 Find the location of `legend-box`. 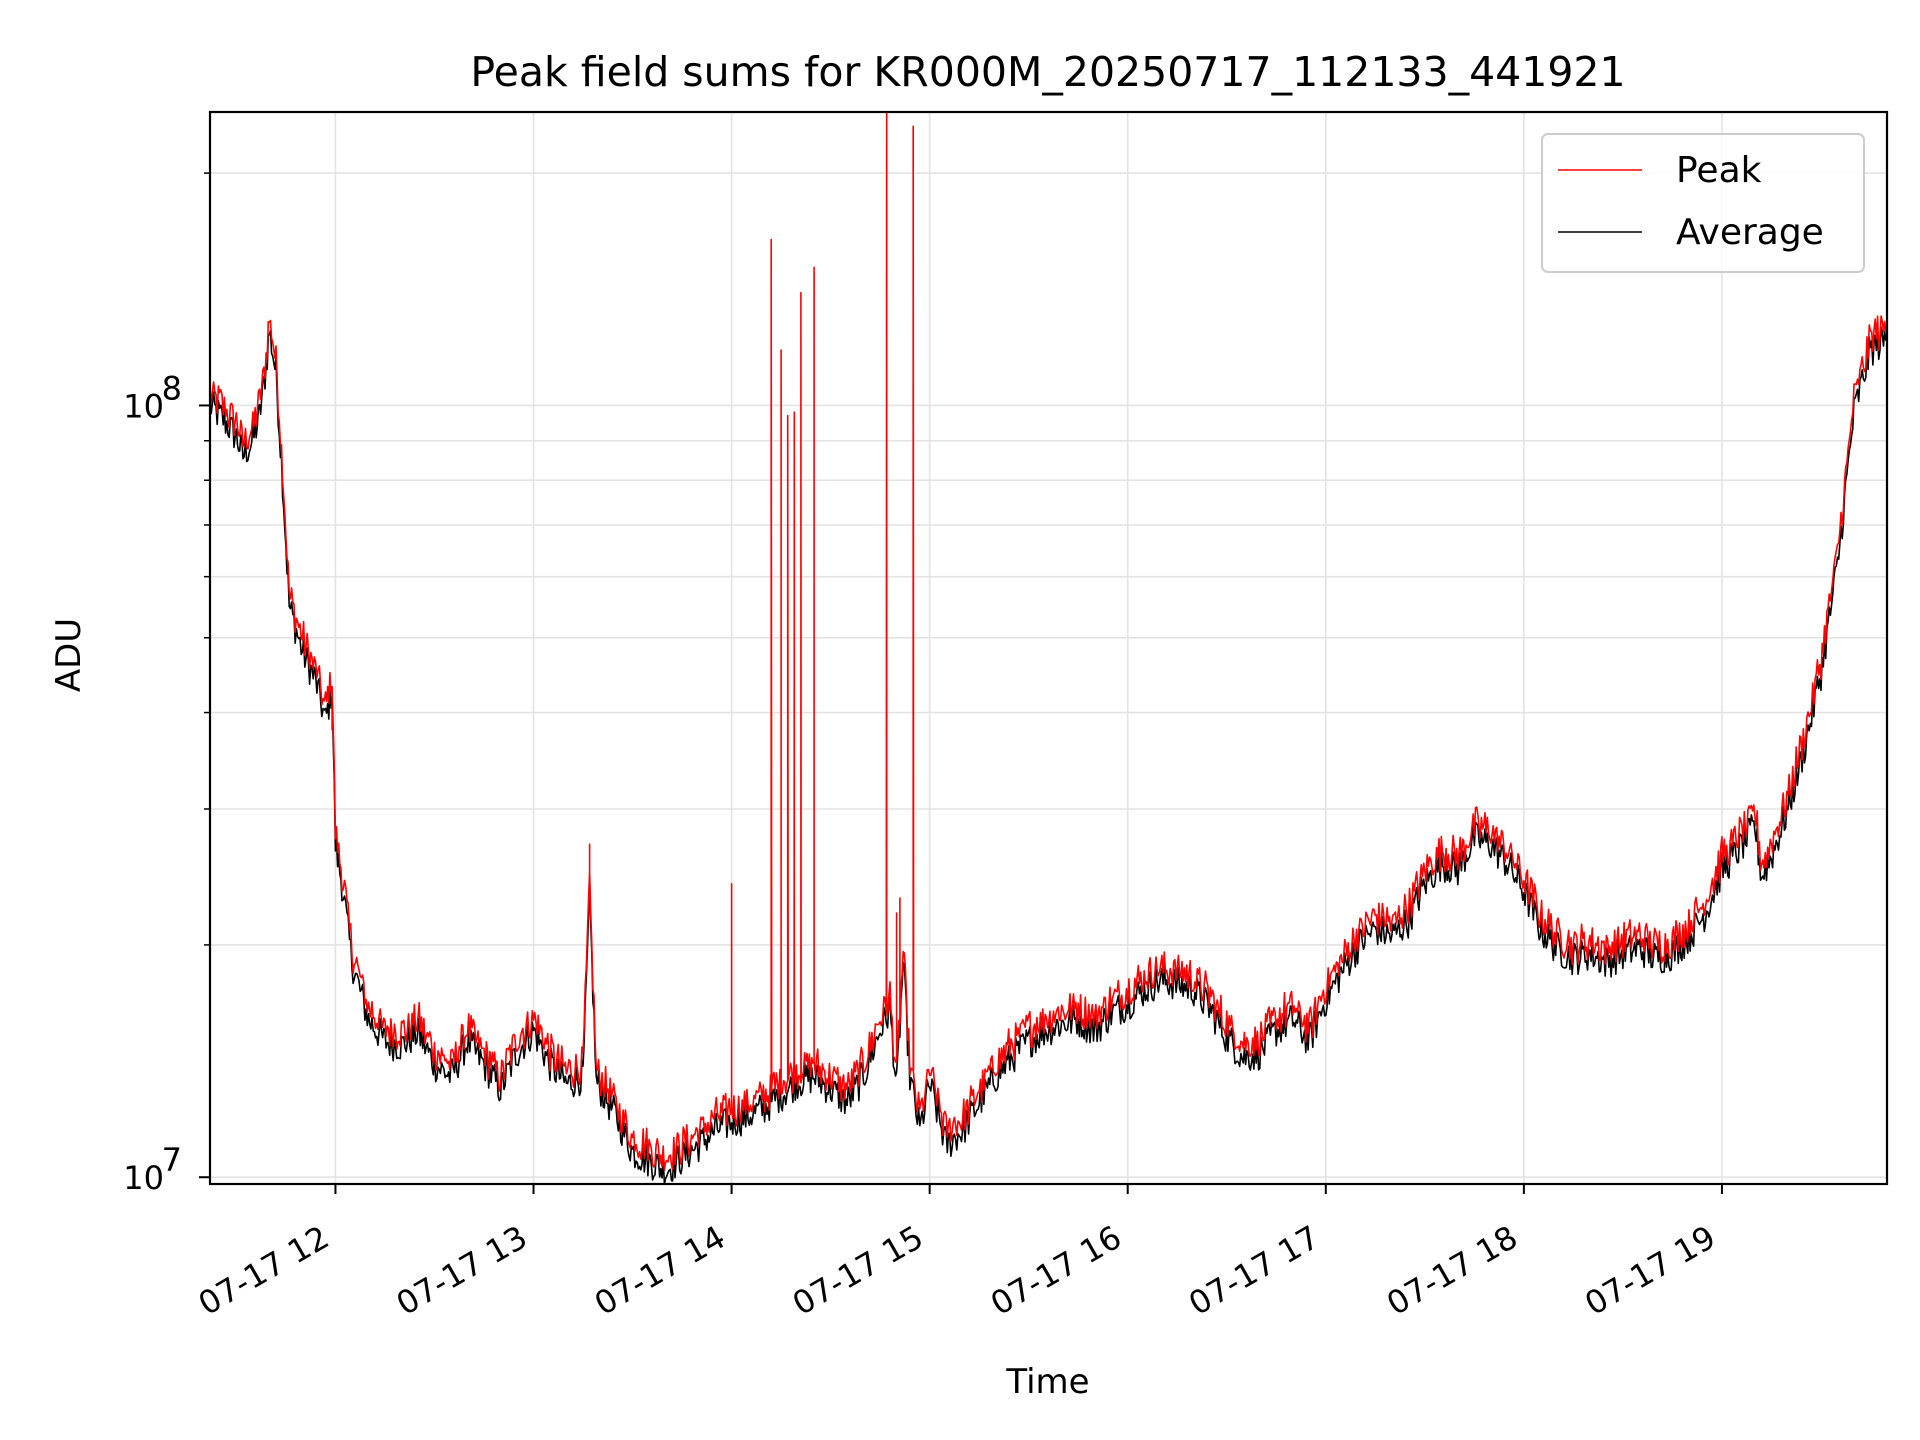

legend-box is located at coordinates (1703, 203).